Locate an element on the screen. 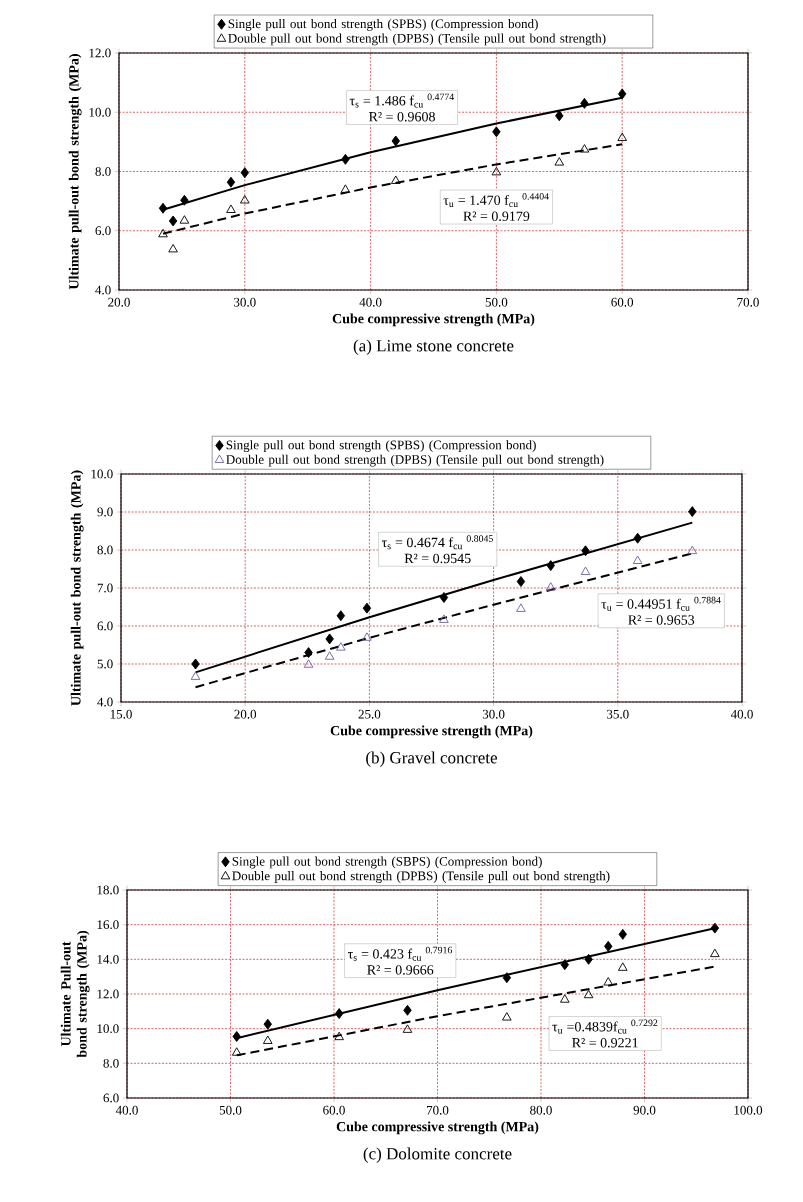 The height and width of the screenshot is (1202, 803). annotation: τ$_{s}$ = 0.4674 f$_{cu}$ 0.8045 is located at coordinates (437, 542).